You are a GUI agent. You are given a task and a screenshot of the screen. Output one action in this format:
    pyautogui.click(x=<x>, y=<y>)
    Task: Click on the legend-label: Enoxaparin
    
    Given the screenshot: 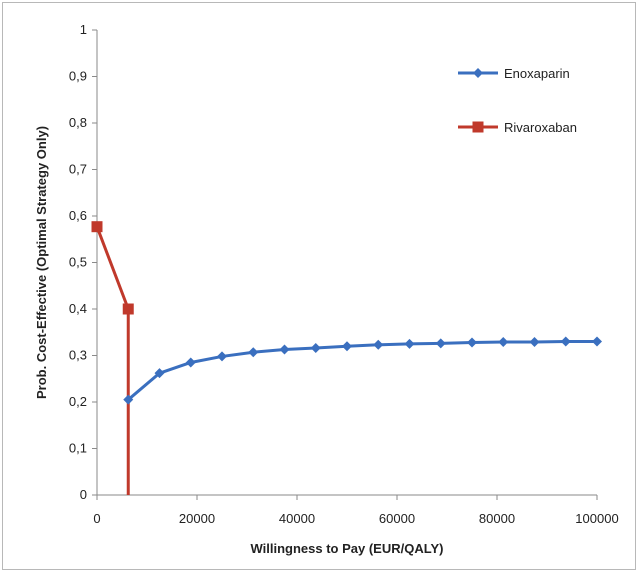 What is the action you would take?
    pyautogui.click(x=537, y=73)
    